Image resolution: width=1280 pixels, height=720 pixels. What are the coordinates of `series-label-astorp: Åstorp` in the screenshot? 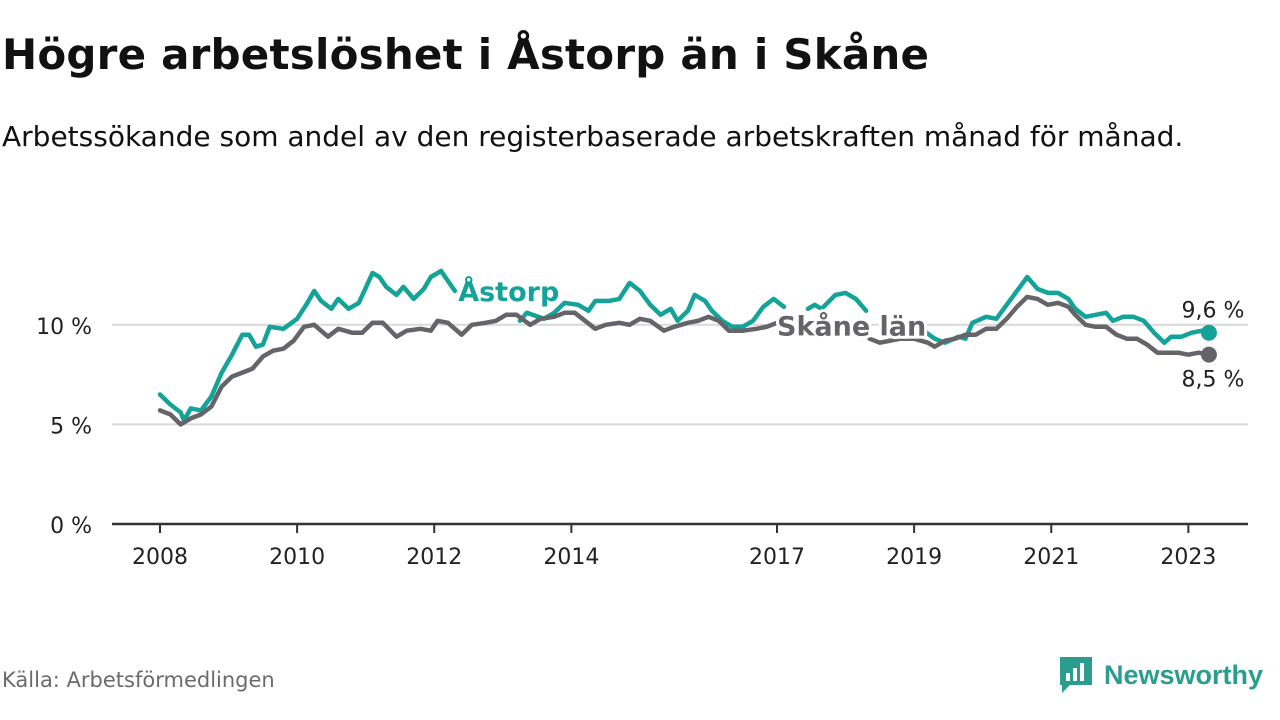 It's located at (508, 292).